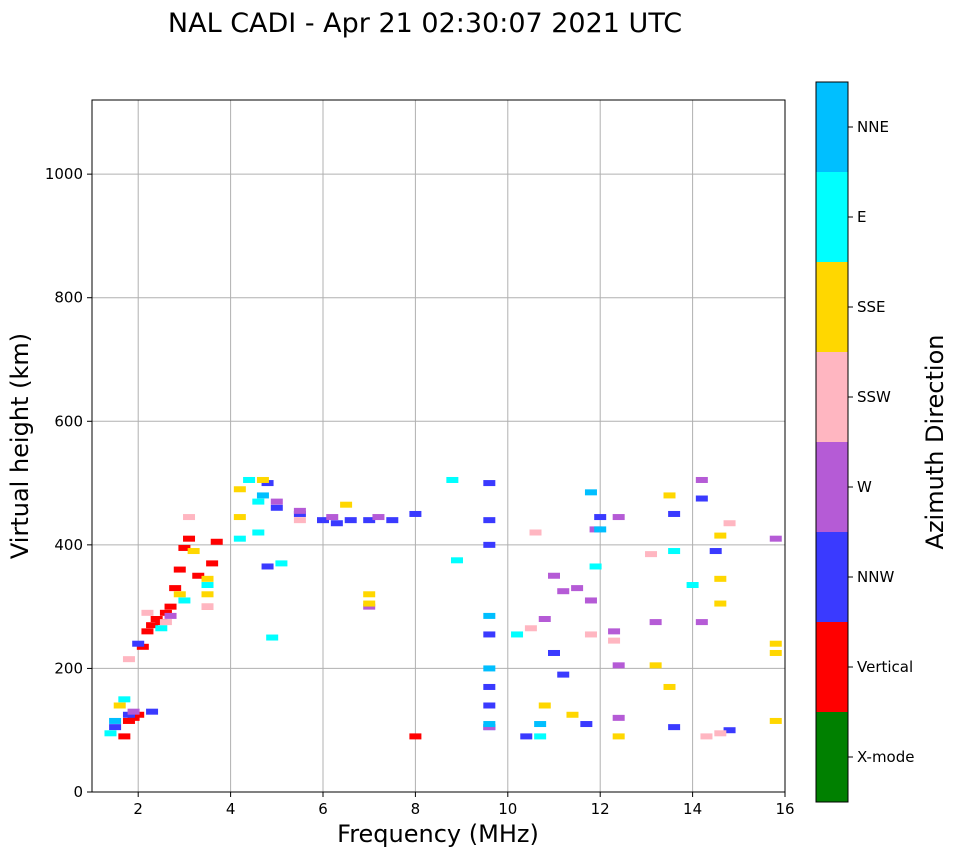 Image resolution: width=958 pixels, height=857 pixels. I want to click on y-axis-label: Virtual height (km), so click(20, 446).